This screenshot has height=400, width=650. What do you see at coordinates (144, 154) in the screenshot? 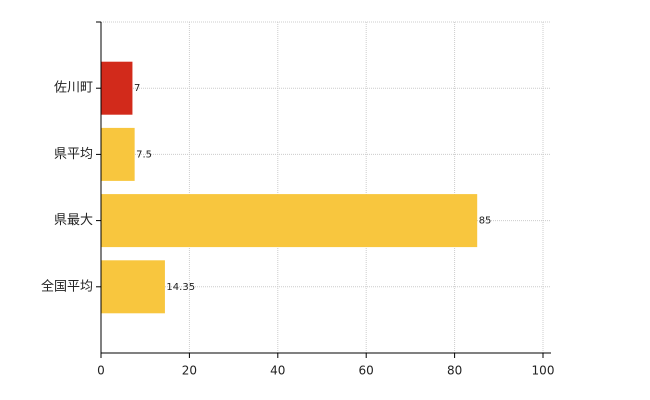
I see `value-label: 7.5` at bounding box center [144, 154].